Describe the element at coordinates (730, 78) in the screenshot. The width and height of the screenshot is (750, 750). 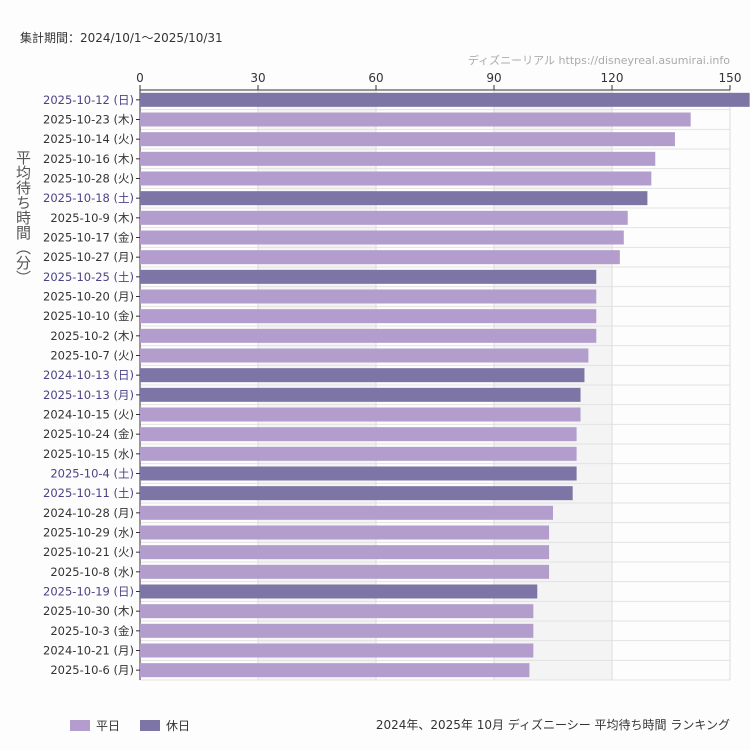
I see `x-tick-label: 150` at that location.